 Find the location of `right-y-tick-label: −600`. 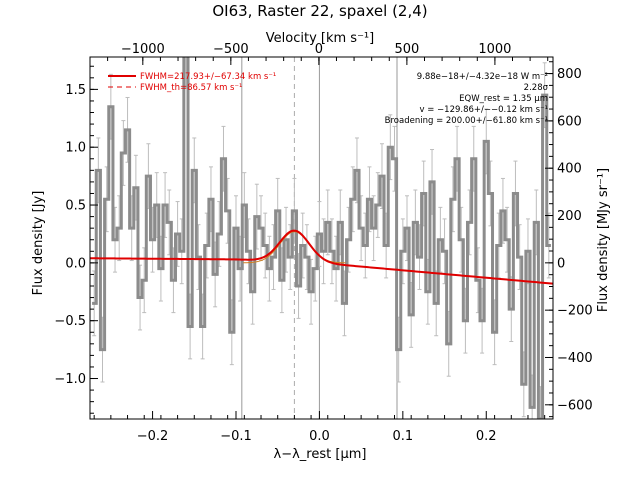

right-y-tick-label: −600 is located at coordinates (575, 405).